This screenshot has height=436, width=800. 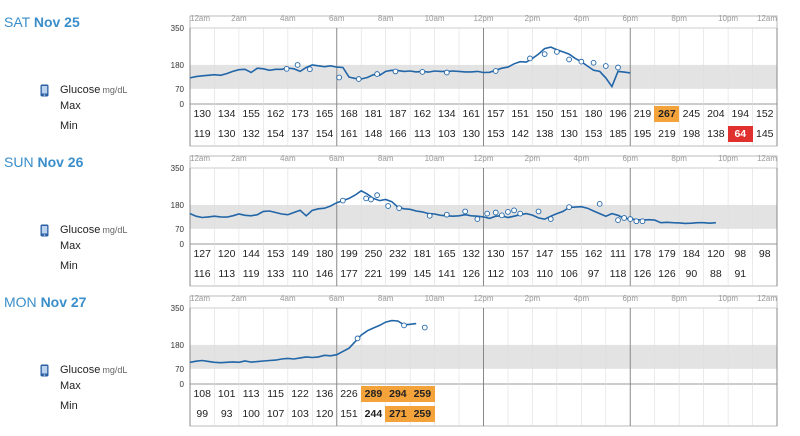 I want to click on max-value-cell: 250, so click(x=373, y=254).